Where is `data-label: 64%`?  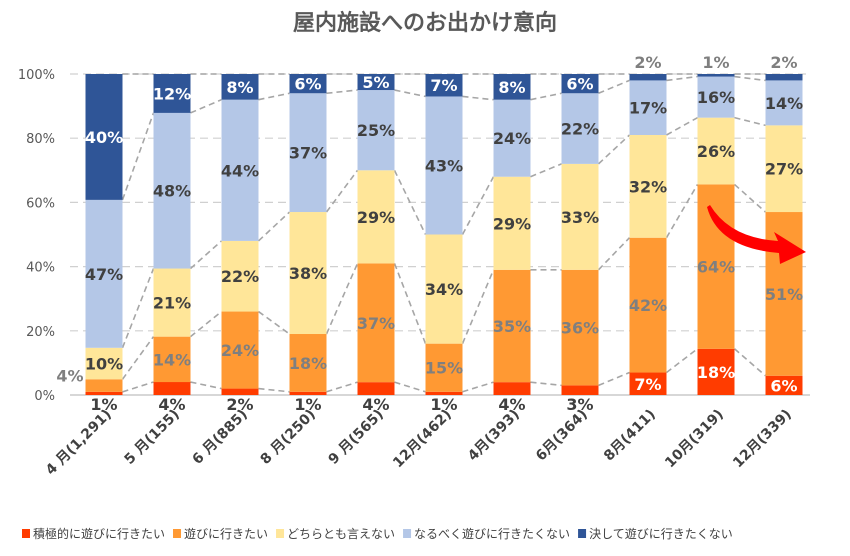
data-label: 64% is located at coordinates (716, 267).